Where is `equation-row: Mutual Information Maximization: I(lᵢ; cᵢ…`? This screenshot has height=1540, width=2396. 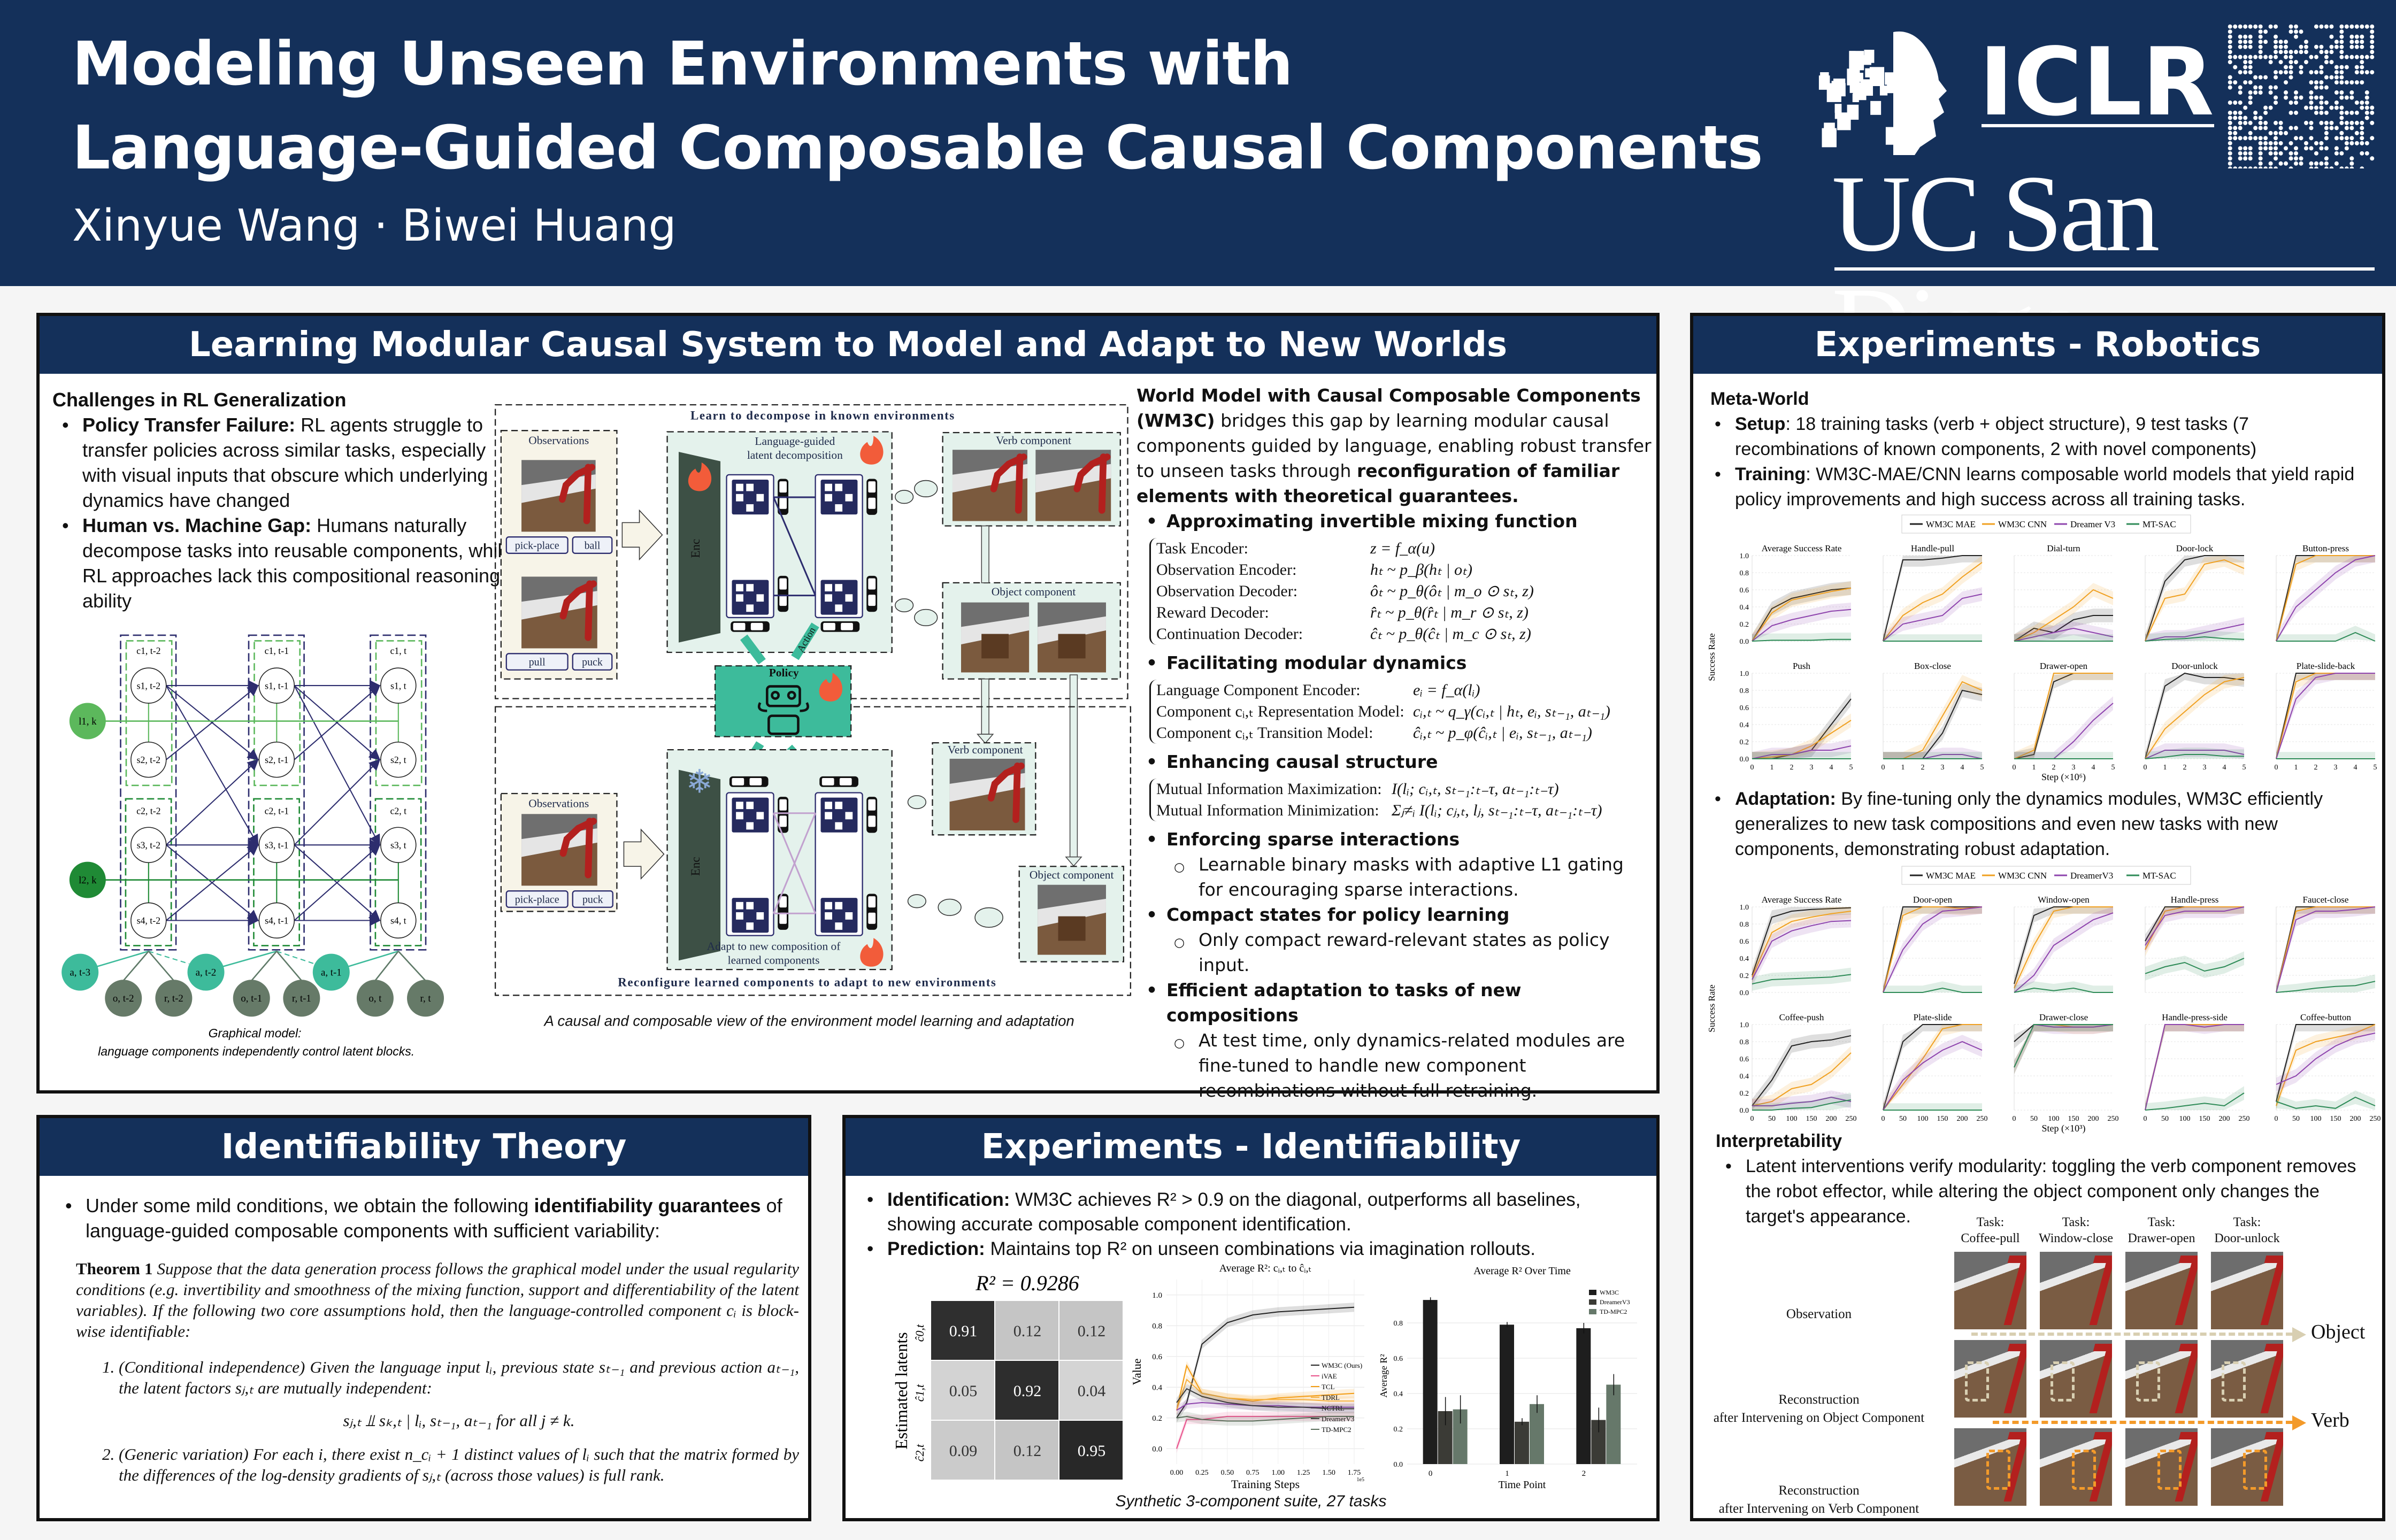 equation-row: Mutual Information Maximization: I(lᵢ; cᵢ… is located at coordinates (1404, 789).